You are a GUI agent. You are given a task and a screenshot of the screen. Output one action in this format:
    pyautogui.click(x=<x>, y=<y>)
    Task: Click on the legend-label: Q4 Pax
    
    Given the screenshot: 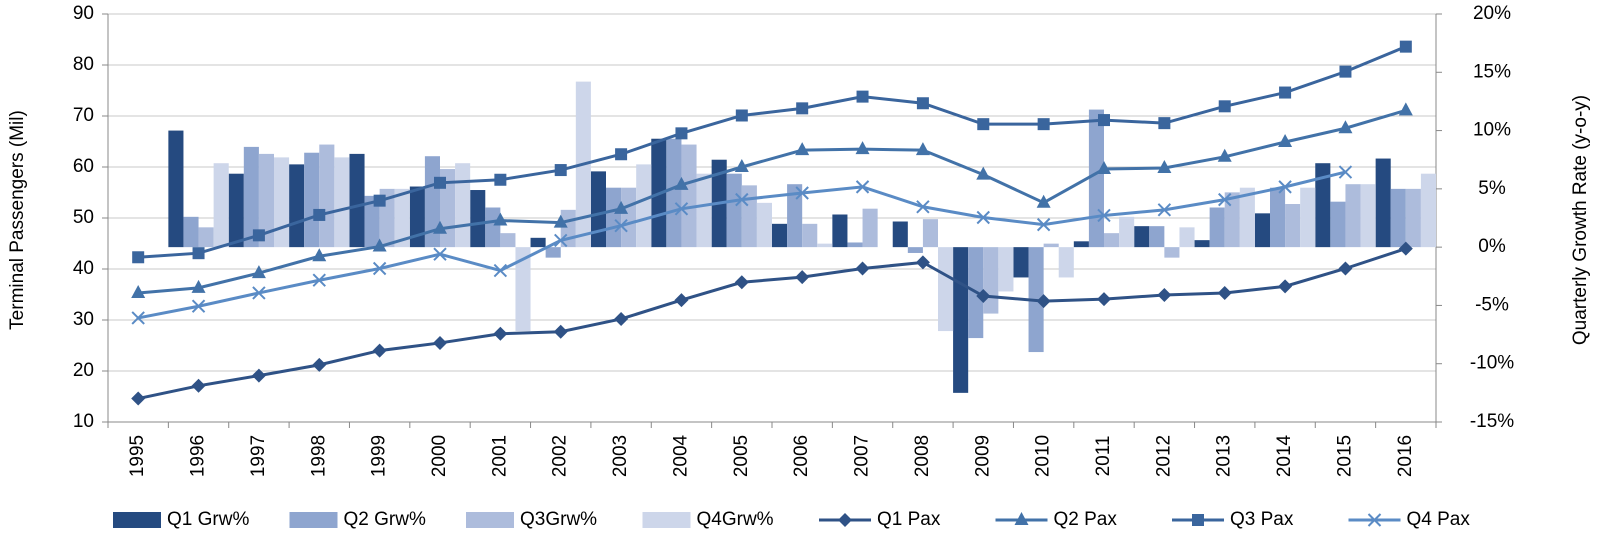 What is the action you would take?
    pyautogui.click(x=1439, y=519)
    